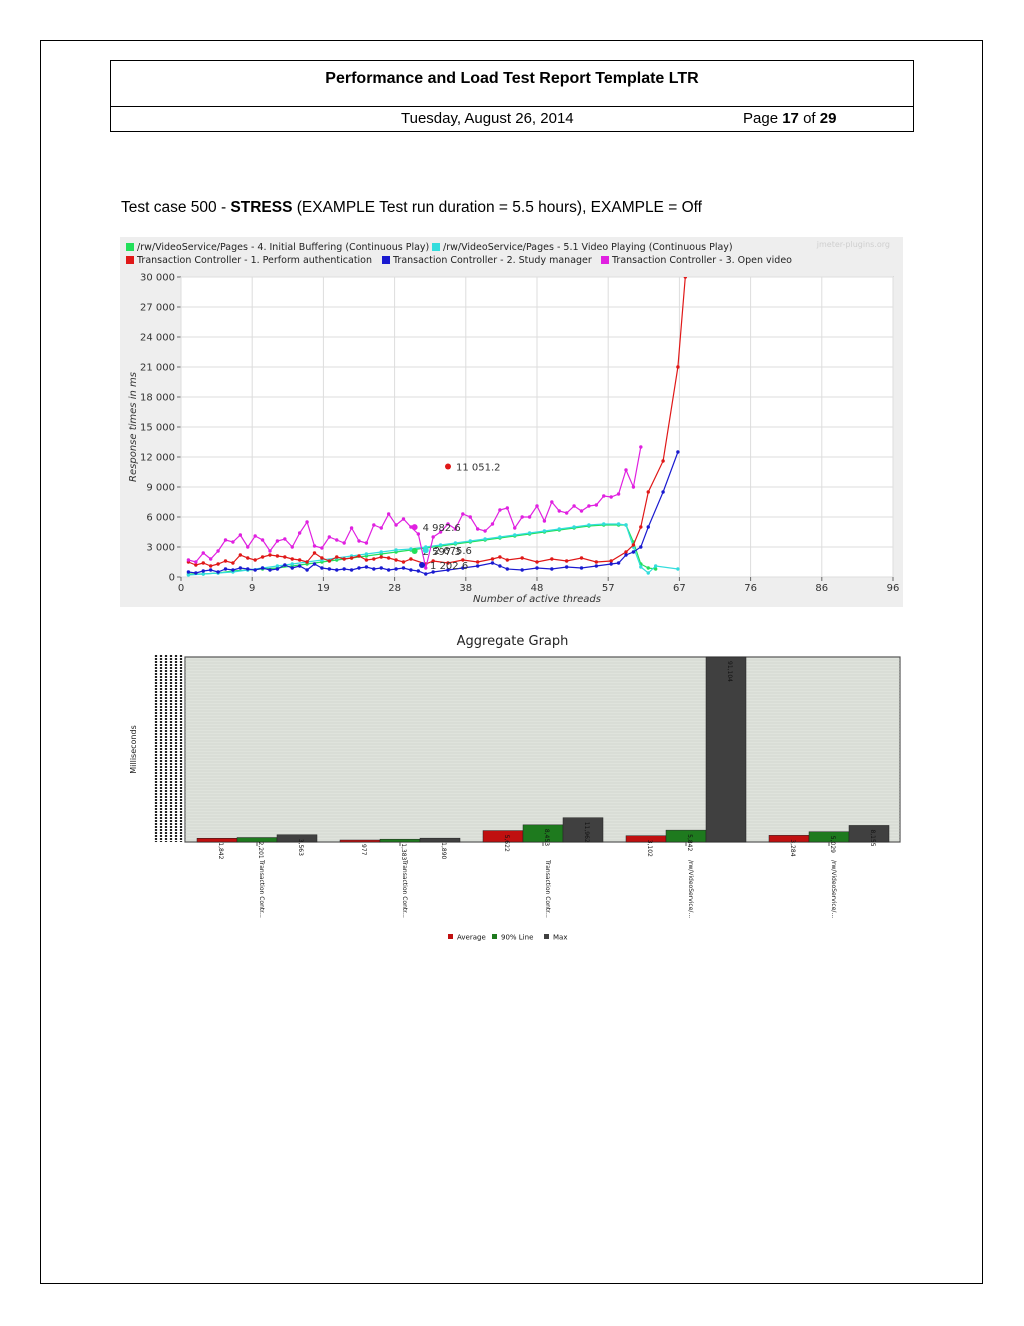 The image size is (1024, 1326). What do you see at coordinates (442, 528) in the screenshot?
I see `annotation-label: 4 982.6` at bounding box center [442, 528].